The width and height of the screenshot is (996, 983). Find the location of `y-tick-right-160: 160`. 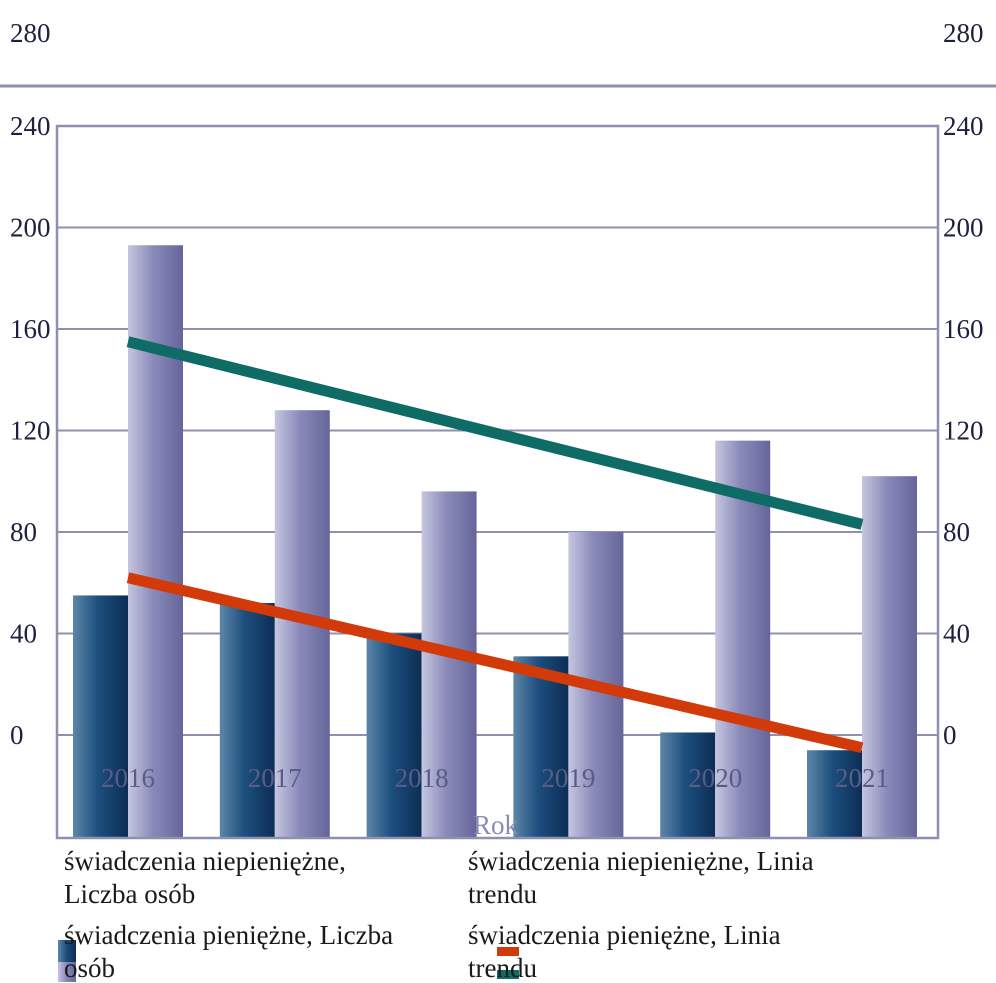

y-tick-right-160: 160 is located at coordinates (963, 329).